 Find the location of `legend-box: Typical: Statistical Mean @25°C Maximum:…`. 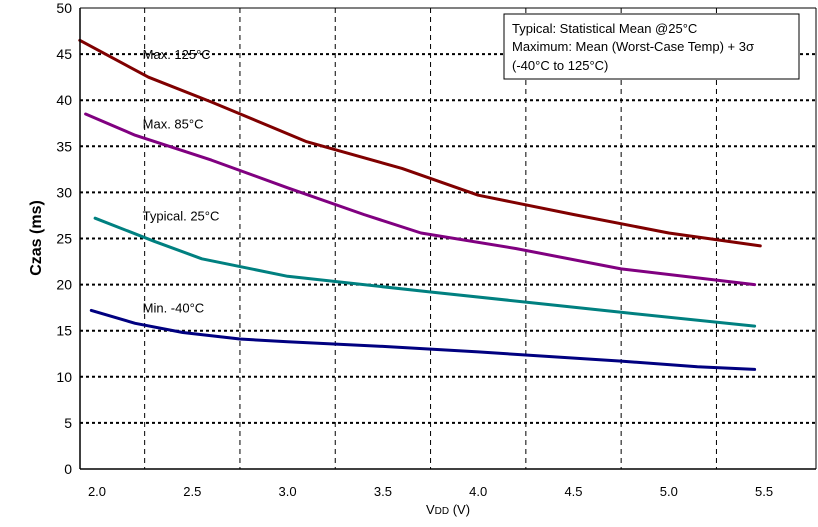

legend-box: Typical: Statistical Mean @25°C Maximum:… is located at coordinates (651, 46).